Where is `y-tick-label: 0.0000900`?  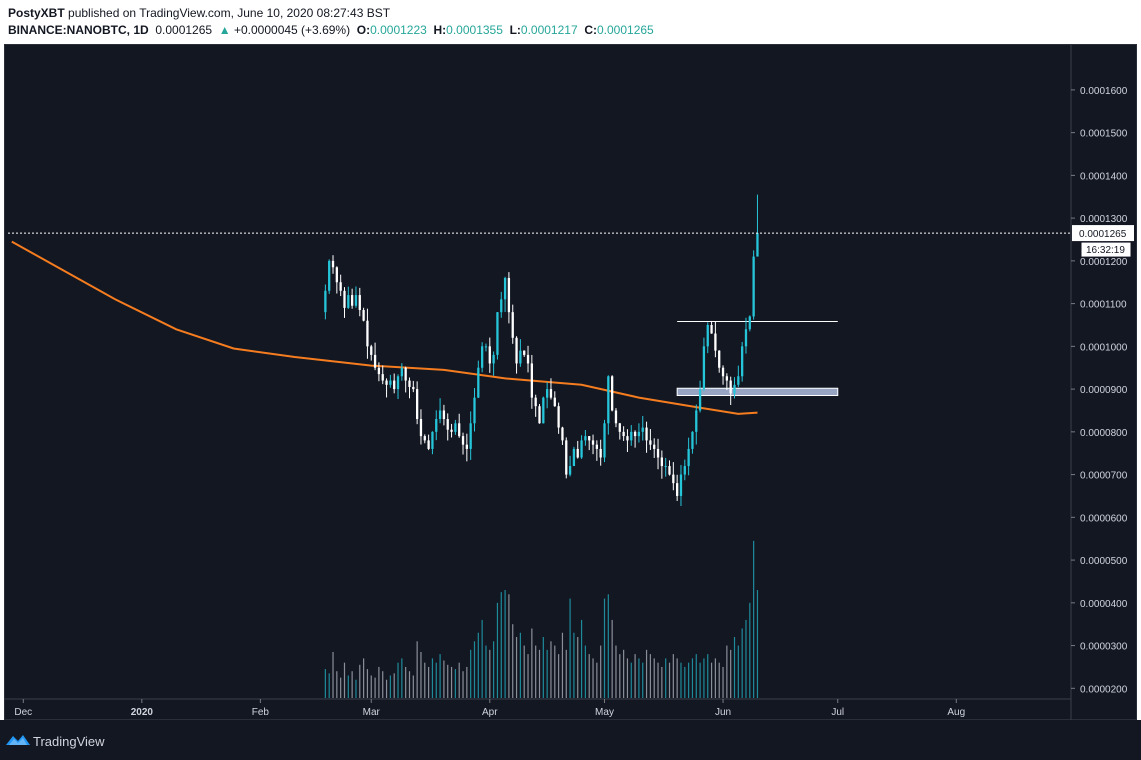 y-tick-label: 0.0000900 is located at coordinates (1104, 390).